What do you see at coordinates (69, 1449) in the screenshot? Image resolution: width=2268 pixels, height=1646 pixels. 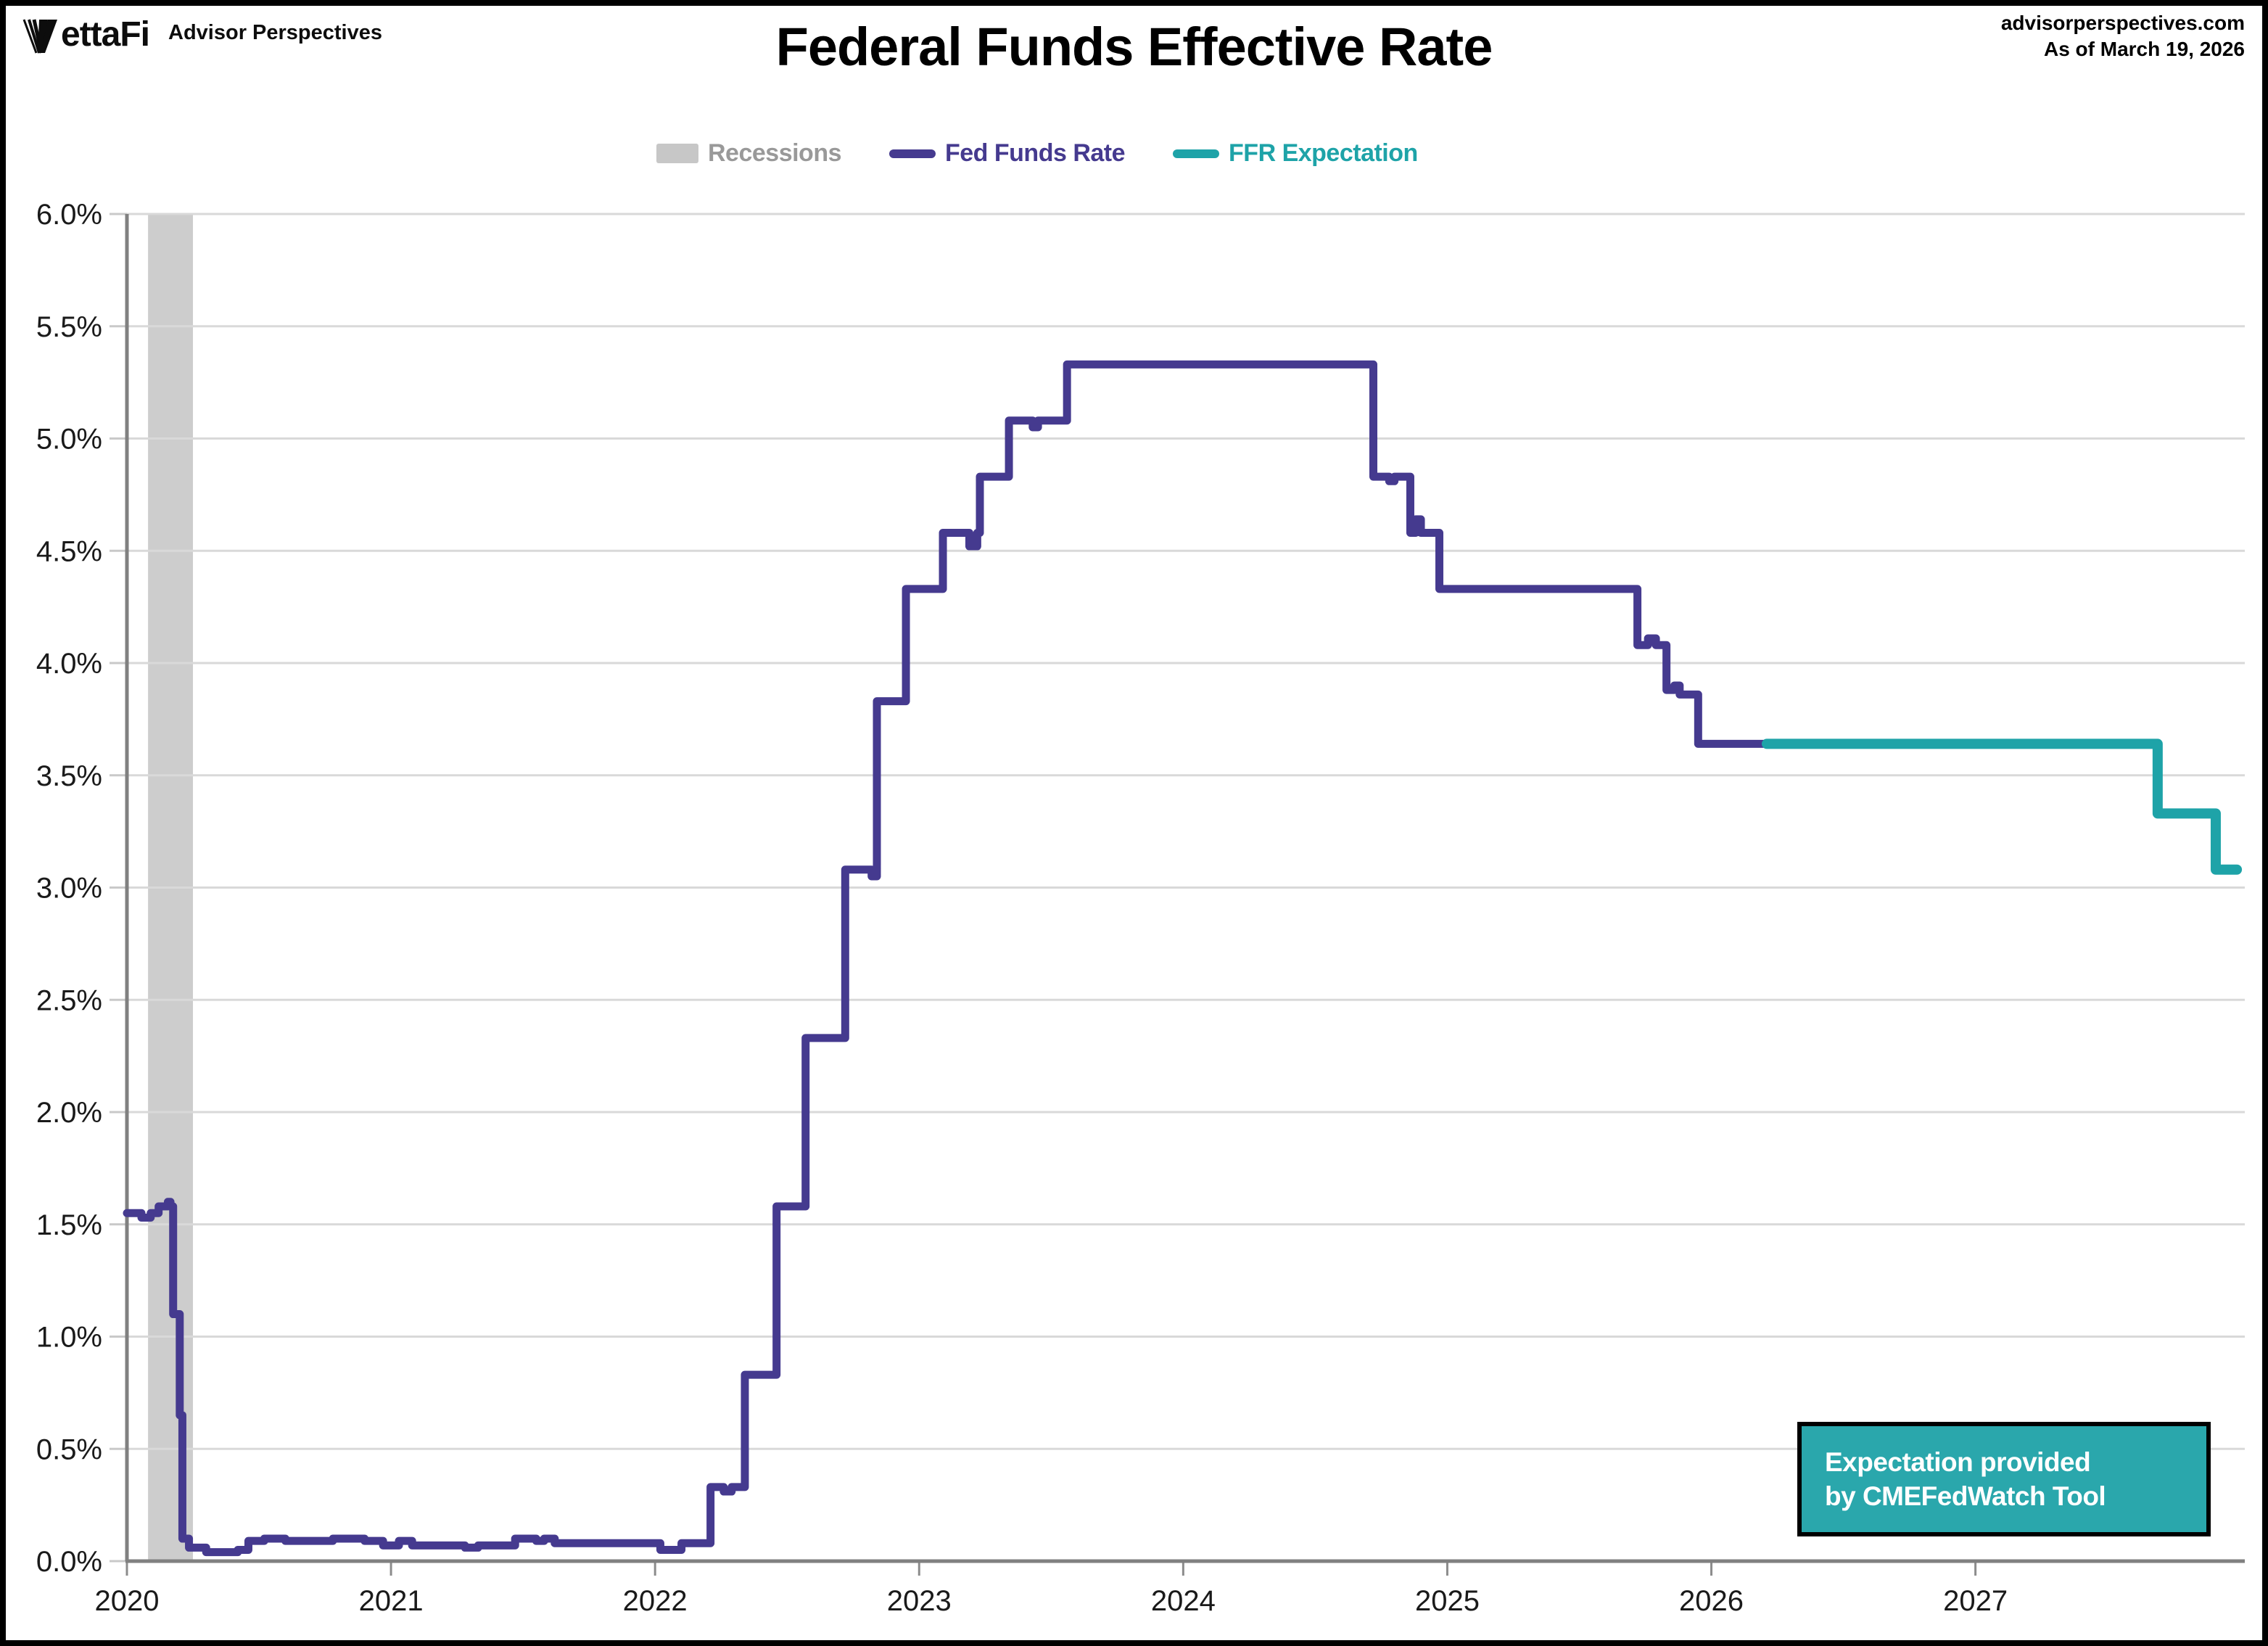 I see `y-tick-label: 0.5%` at bounding box center [69, 1449].